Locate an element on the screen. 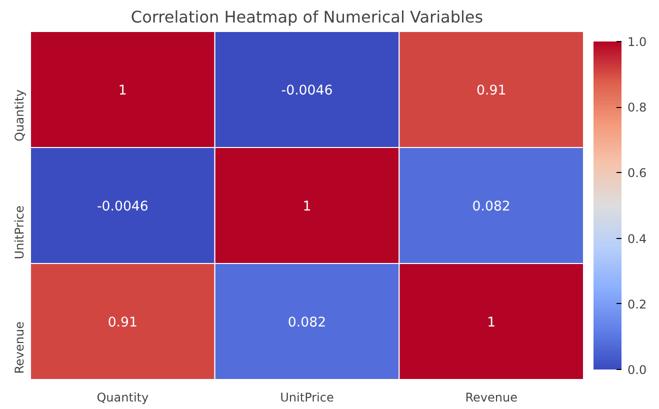 The height and width of the screenshot is (409, 659). color-bar-label: 0.2 is located at coordinates (637, 304).